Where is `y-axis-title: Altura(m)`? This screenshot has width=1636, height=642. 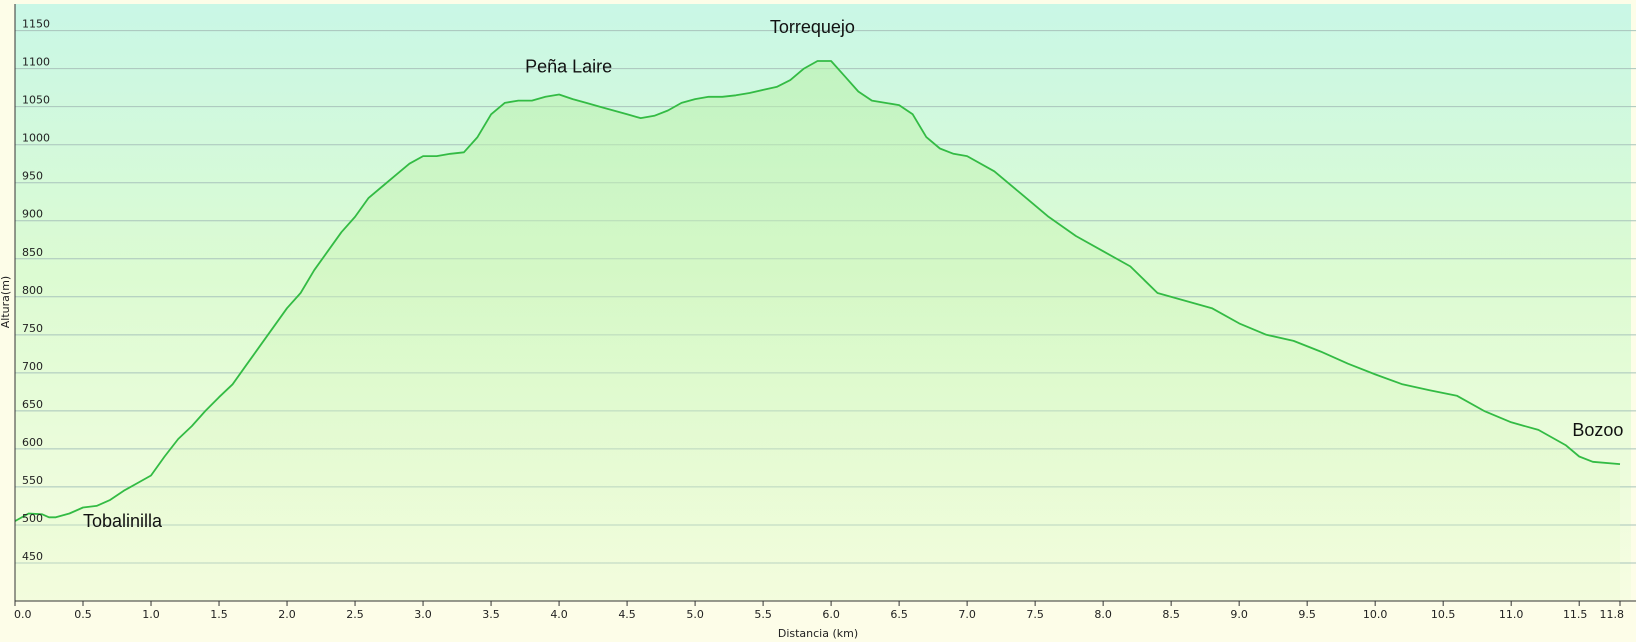 y-axis-title: Altura(m) is located at coordinates (6, 302).